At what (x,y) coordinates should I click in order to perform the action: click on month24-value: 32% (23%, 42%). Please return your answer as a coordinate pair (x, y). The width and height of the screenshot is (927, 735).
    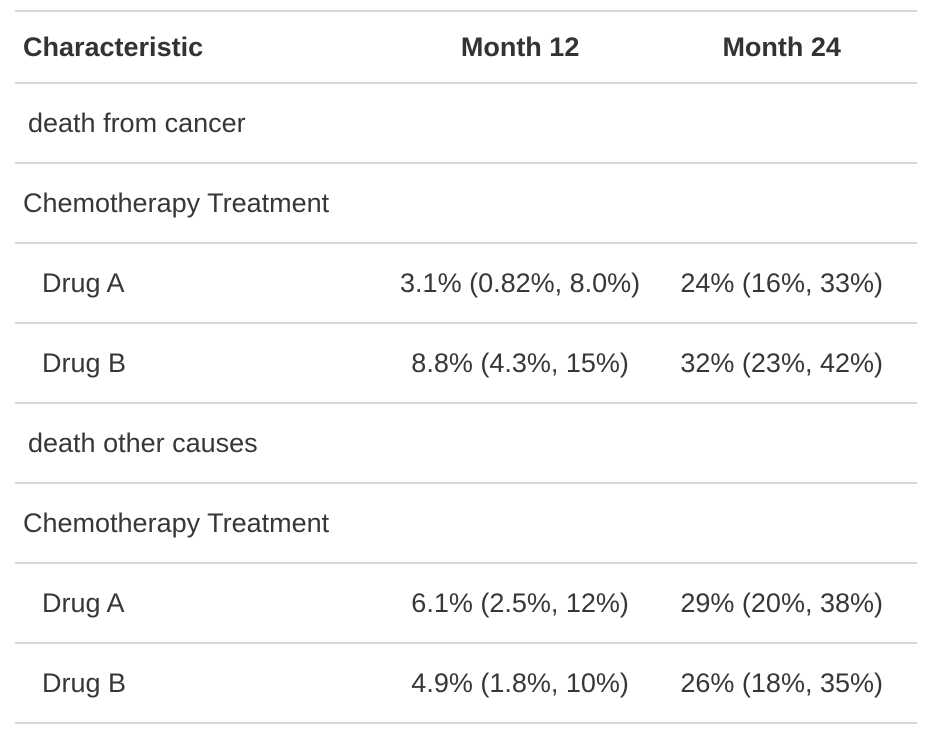
    Looking at the image, I should click on (781, 363).